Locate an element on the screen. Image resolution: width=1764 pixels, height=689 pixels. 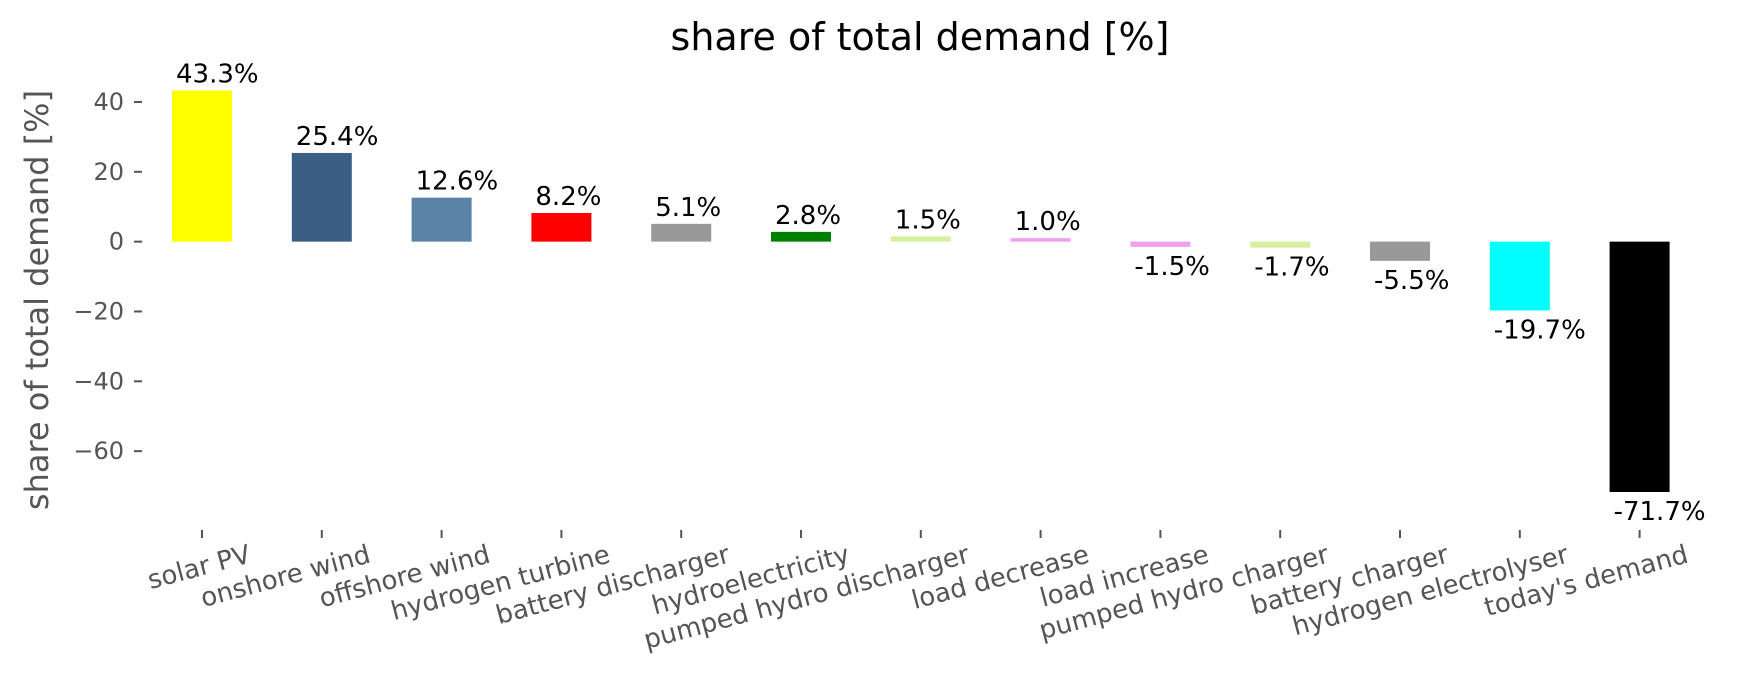
data-label: 1.5% is located at coordinates (928, 220).